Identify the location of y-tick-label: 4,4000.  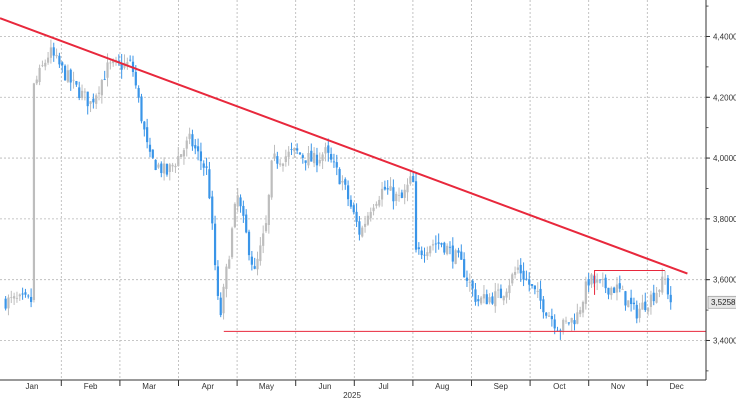
(724, 36).